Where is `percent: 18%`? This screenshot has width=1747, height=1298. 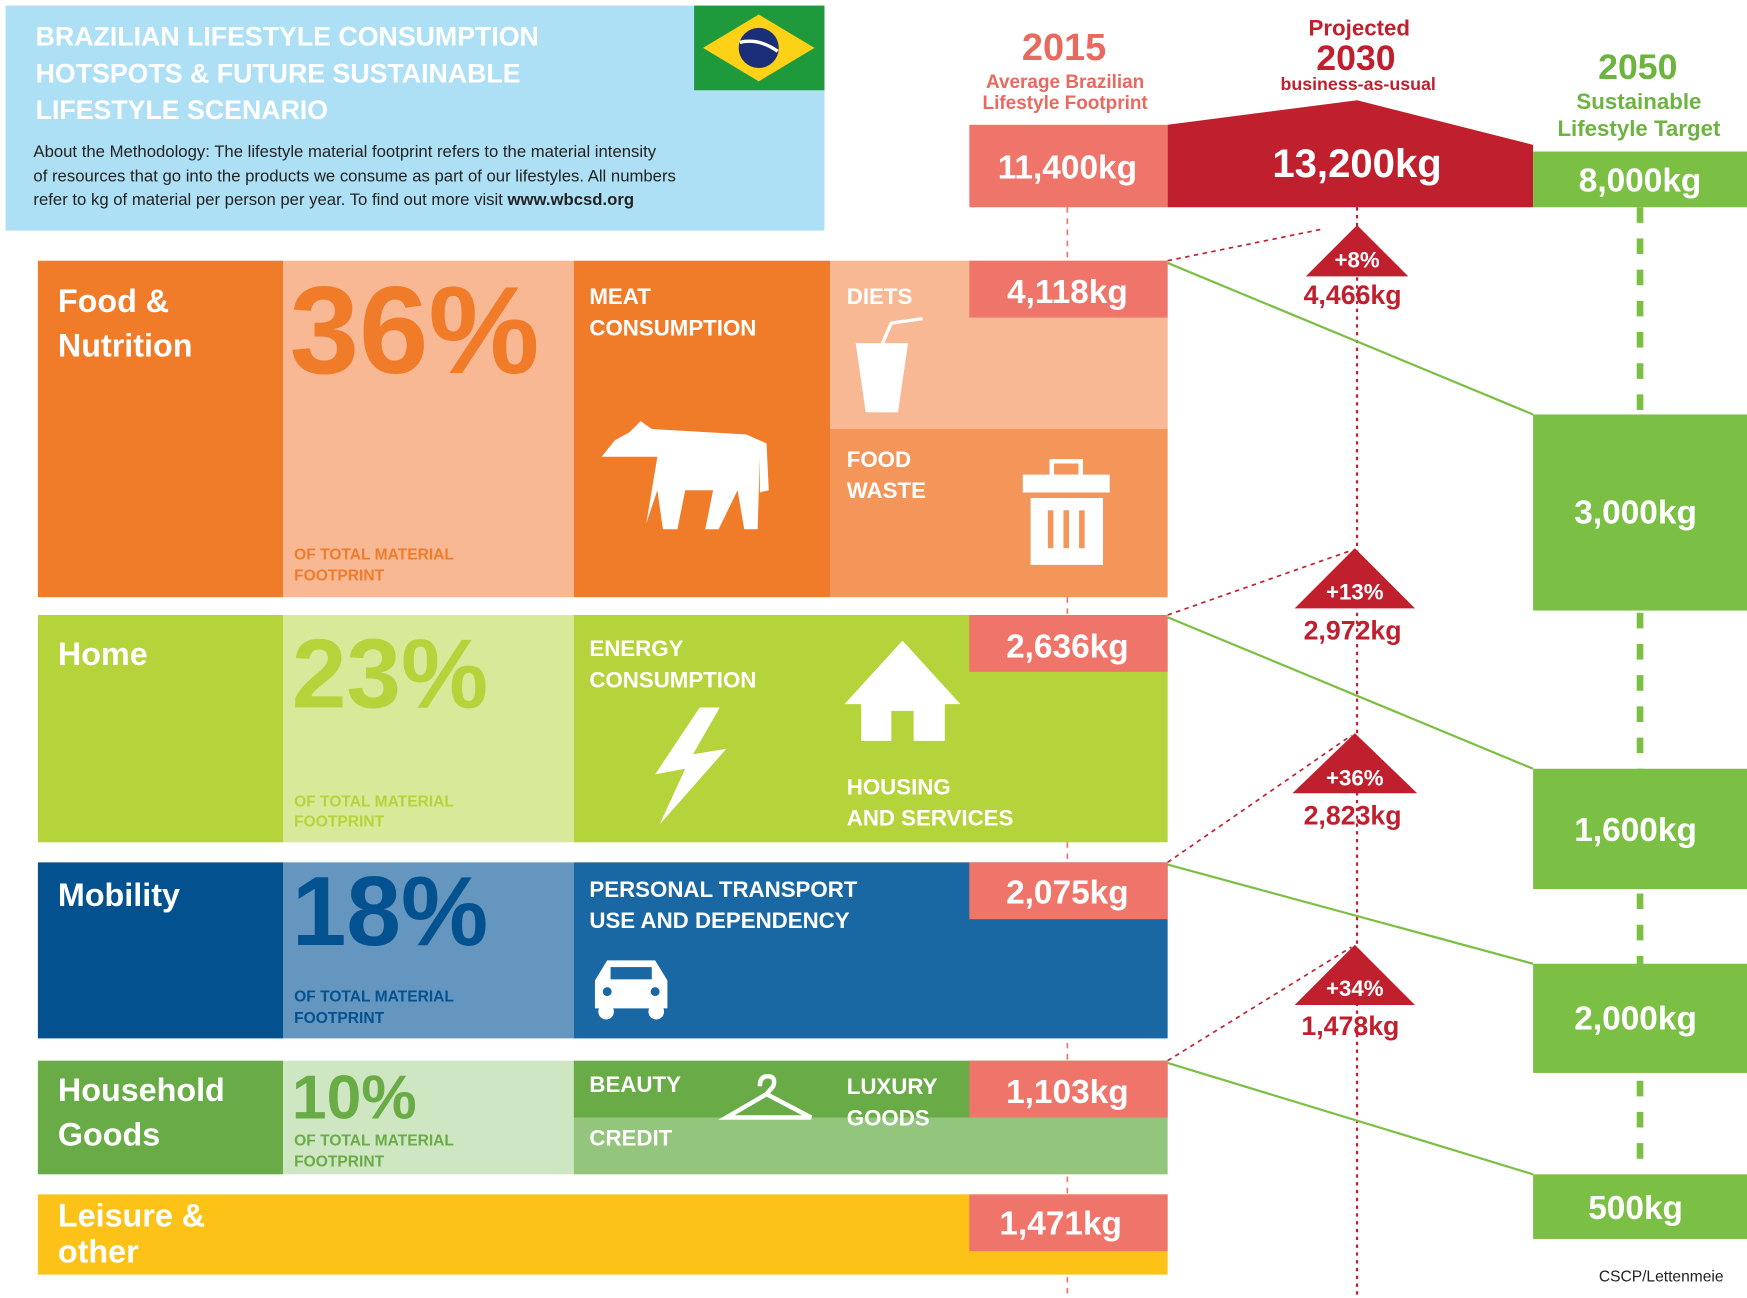
percent: 18% is located at coordinates (390, 911).